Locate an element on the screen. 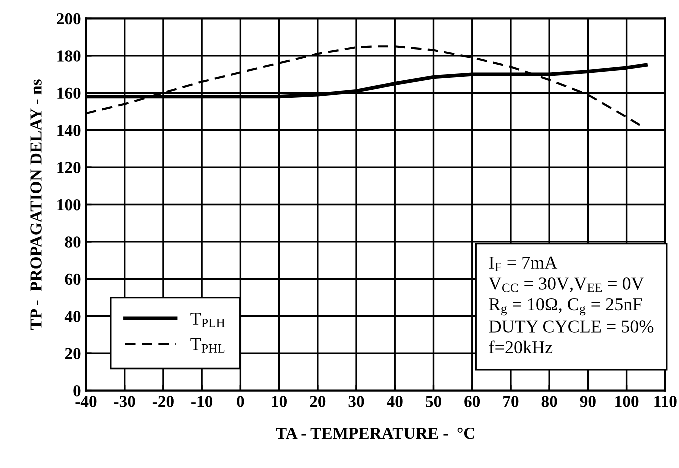  y-tick-label: 140 is located at coordinates (69, 130).